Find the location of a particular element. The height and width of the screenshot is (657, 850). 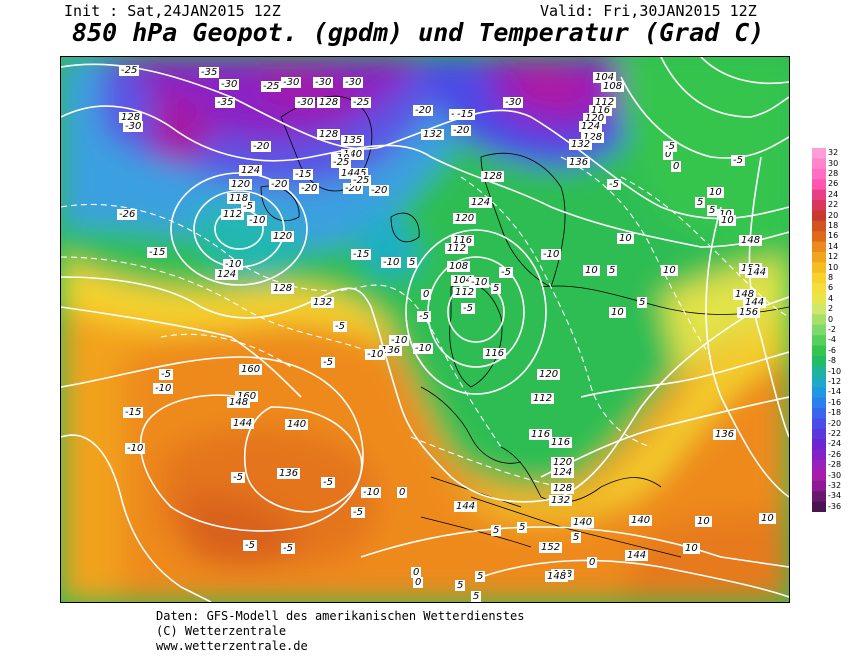

legend-label: 20 is located at coordinates (833, 215).